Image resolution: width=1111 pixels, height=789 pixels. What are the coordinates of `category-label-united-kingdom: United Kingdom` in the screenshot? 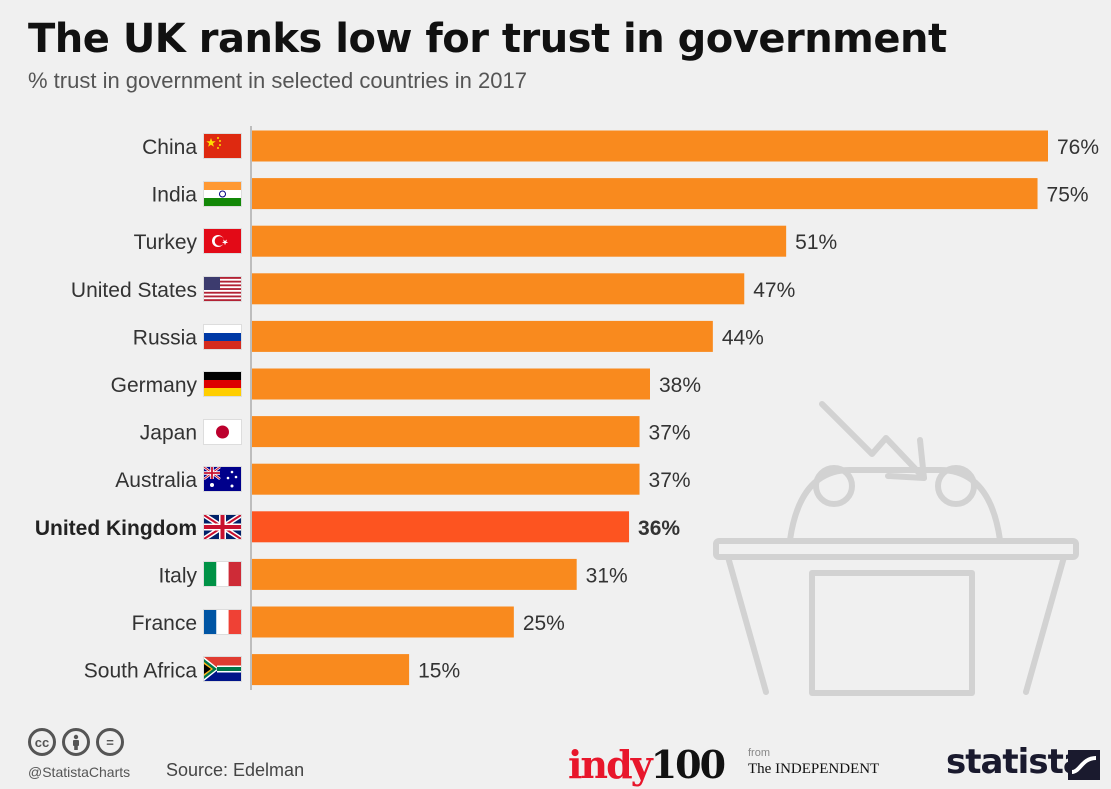 It's located at (116, 528).